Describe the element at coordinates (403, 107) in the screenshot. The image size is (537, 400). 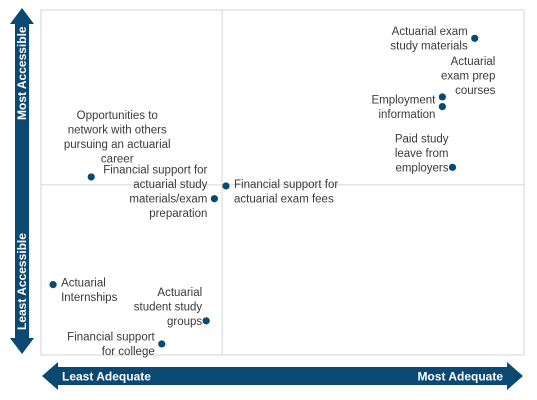
I see `data-point-label-3: Employment information` at that location.